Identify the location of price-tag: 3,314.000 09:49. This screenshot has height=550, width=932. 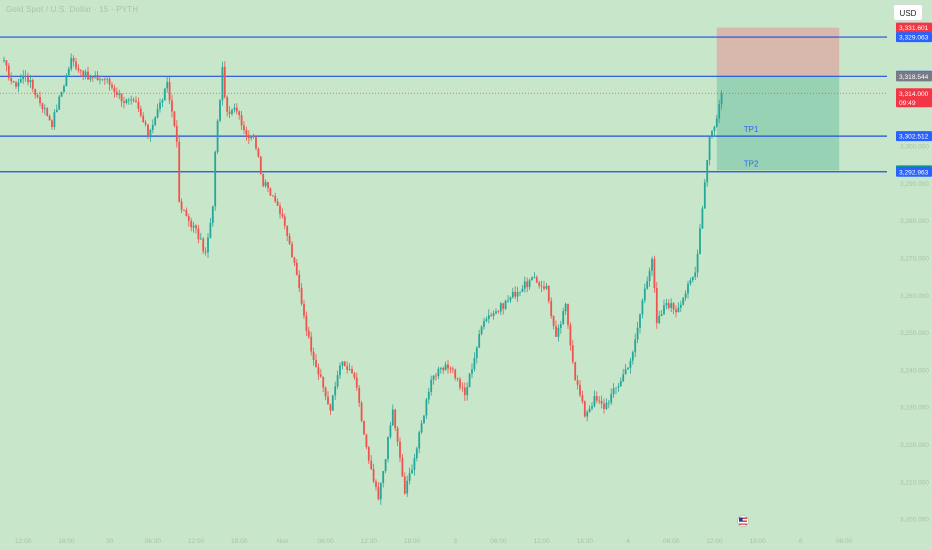
(914, 98).